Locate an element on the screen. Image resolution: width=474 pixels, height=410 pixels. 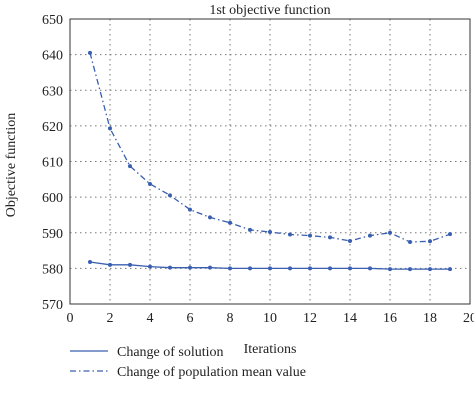
x-tick-label: 18 is located at coordinates (430, 318).